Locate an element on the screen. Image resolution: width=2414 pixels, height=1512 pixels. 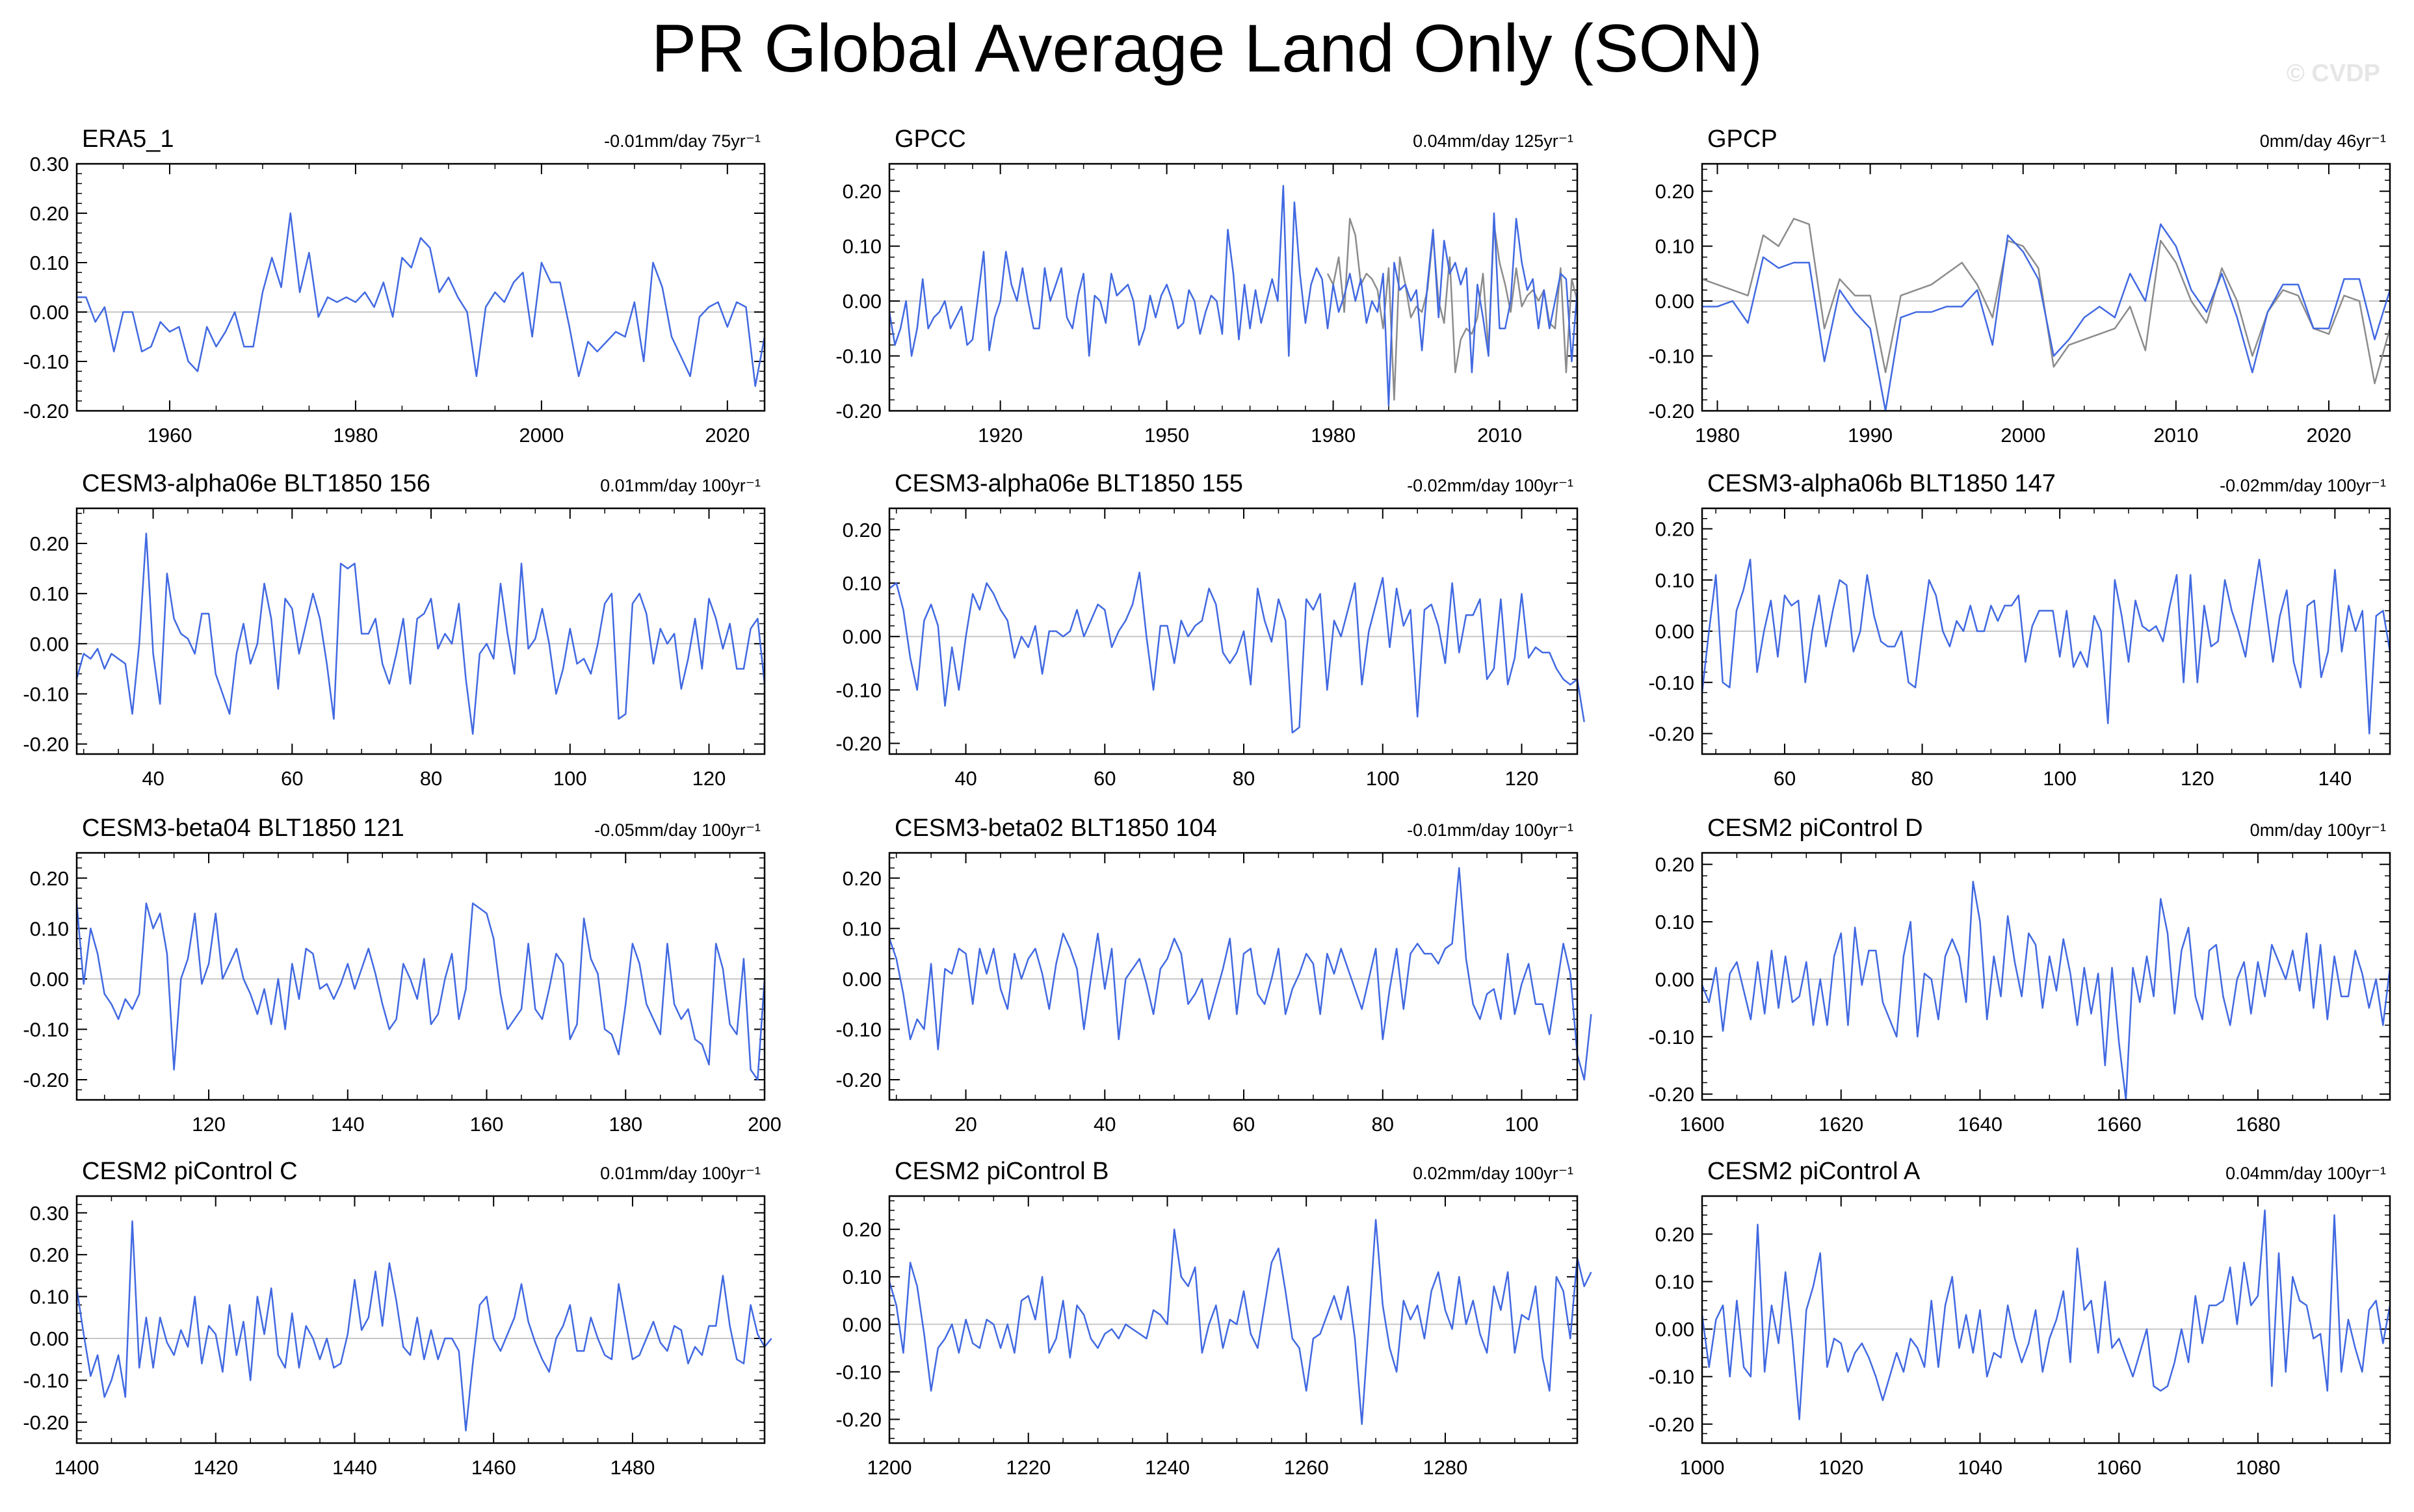
x-tick-label: 1000 is located at coordinates (1702, 1467).